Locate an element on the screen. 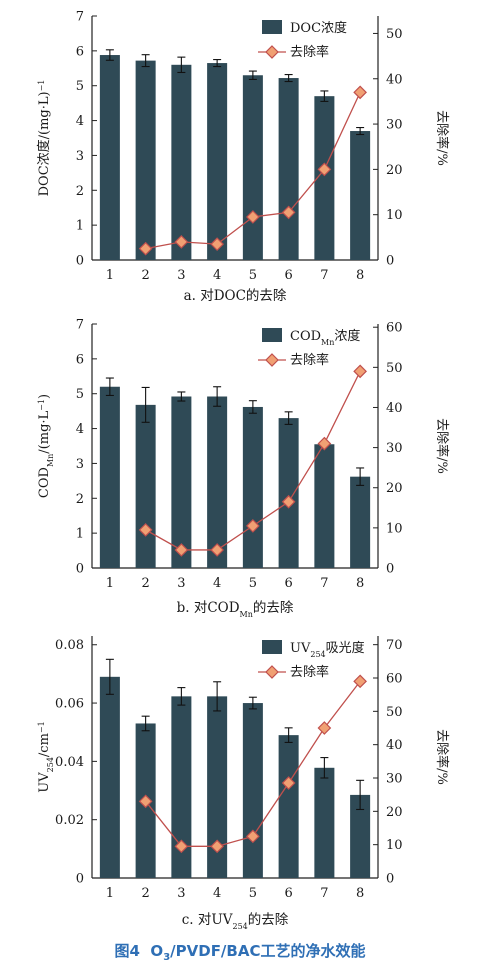 The height and width of the screenshot is (978, 480). panel-caption: c. 对UV254的去除 is located at coordinates (235, 921).